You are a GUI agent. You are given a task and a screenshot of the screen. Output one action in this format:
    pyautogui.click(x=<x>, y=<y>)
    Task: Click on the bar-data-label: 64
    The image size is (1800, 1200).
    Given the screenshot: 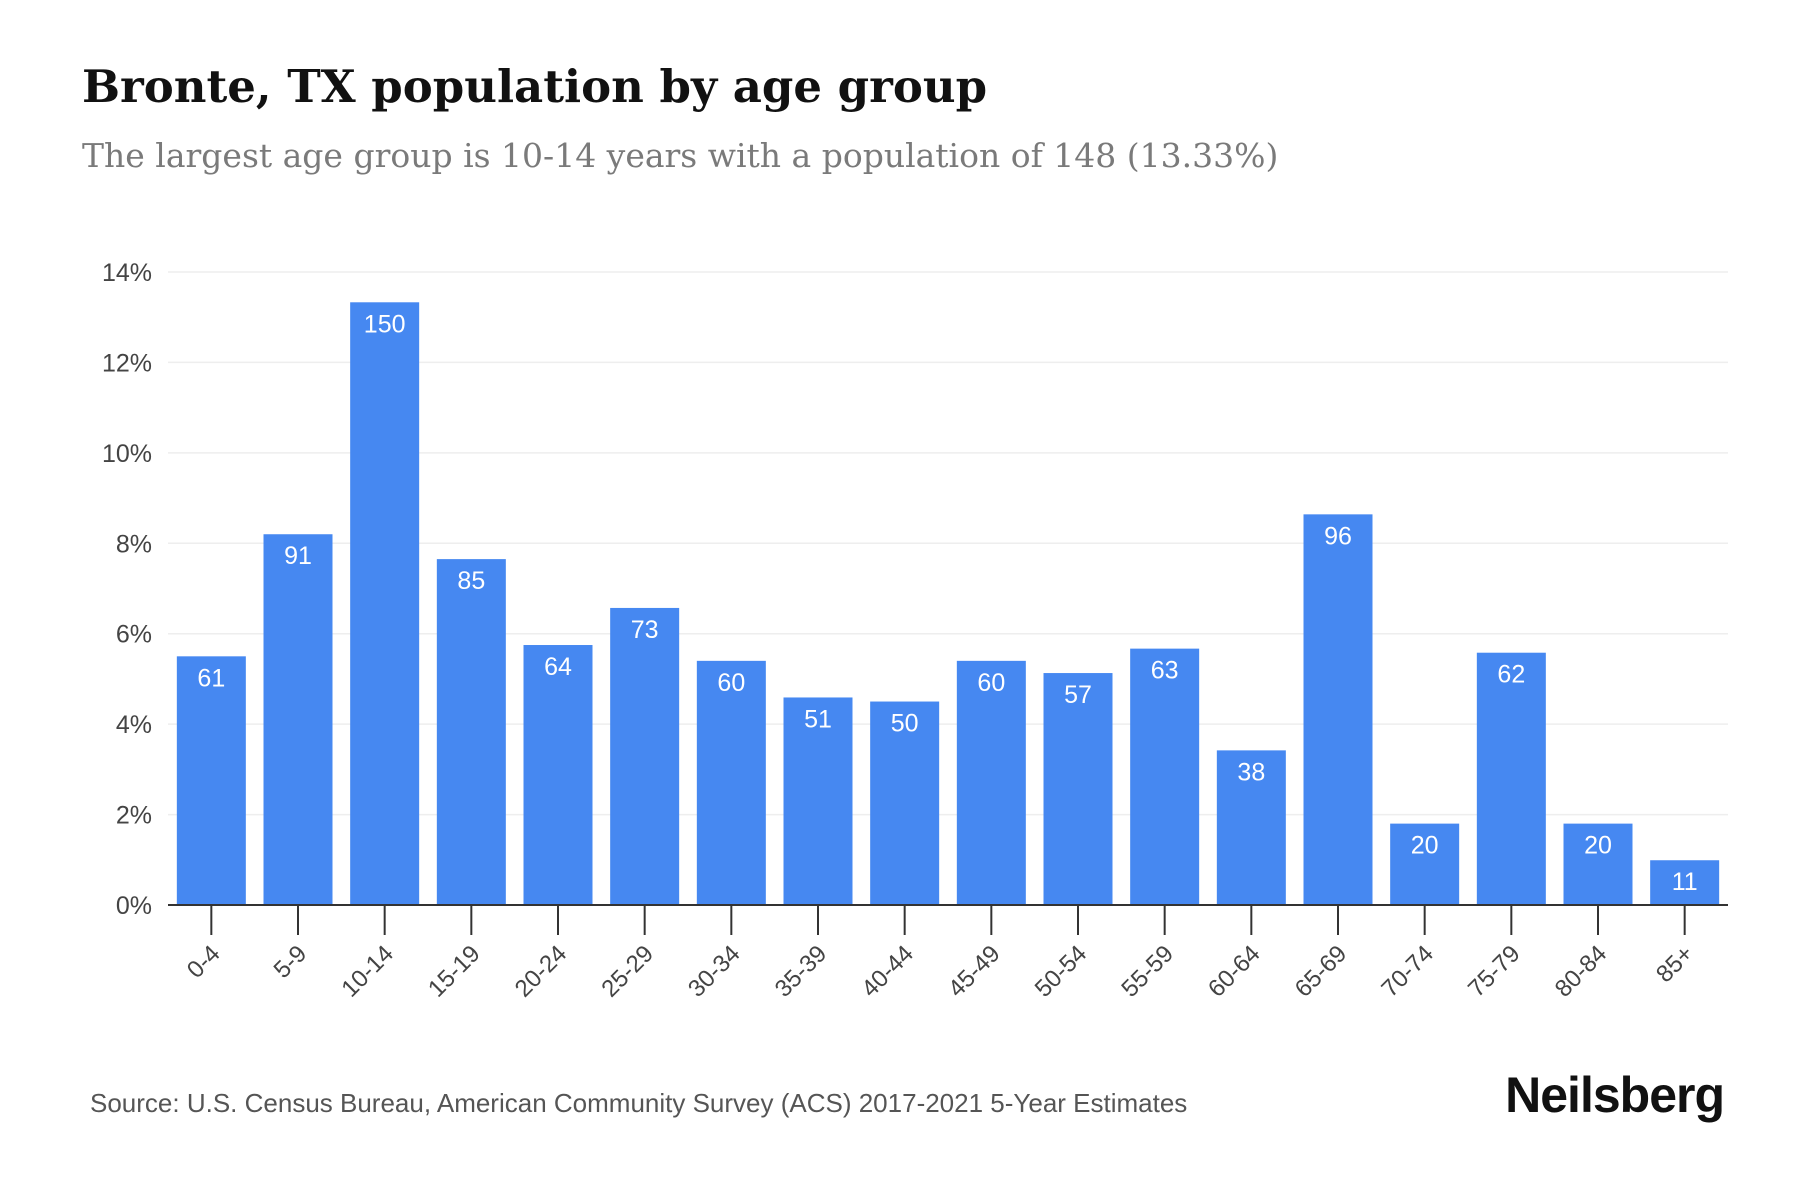 What is the action you would take?
    pyautogui.click(x=558, y=667)
    